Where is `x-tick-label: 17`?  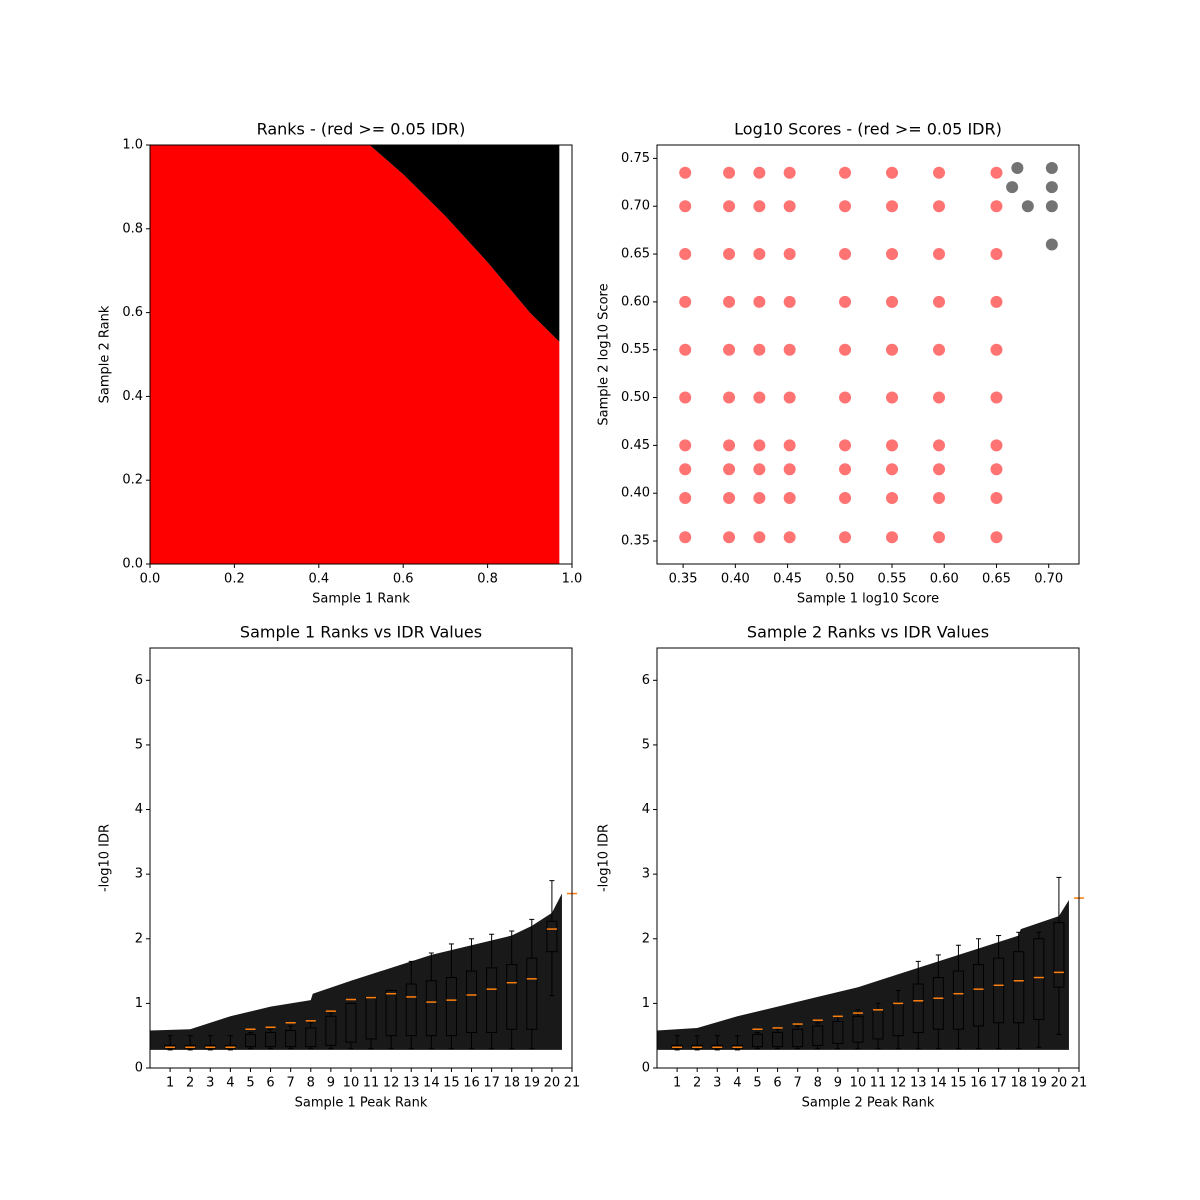
x-tick-label: 17 is located at coordinates (491, 1083).